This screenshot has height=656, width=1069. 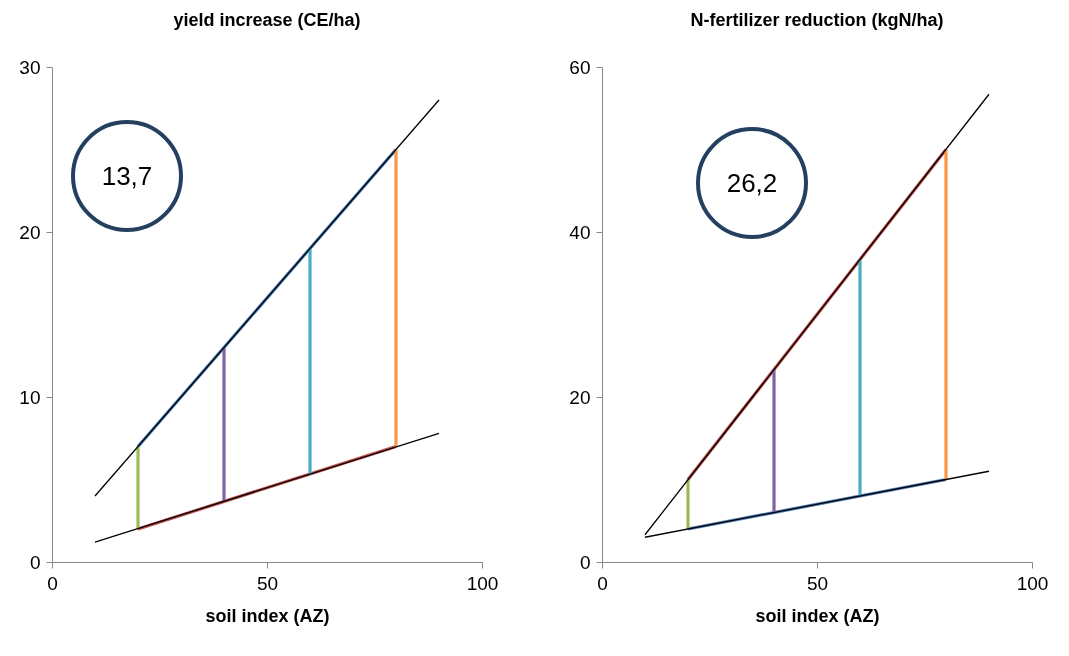 I want to click on circle-outline: 26,2, so click(x=752, y=183).